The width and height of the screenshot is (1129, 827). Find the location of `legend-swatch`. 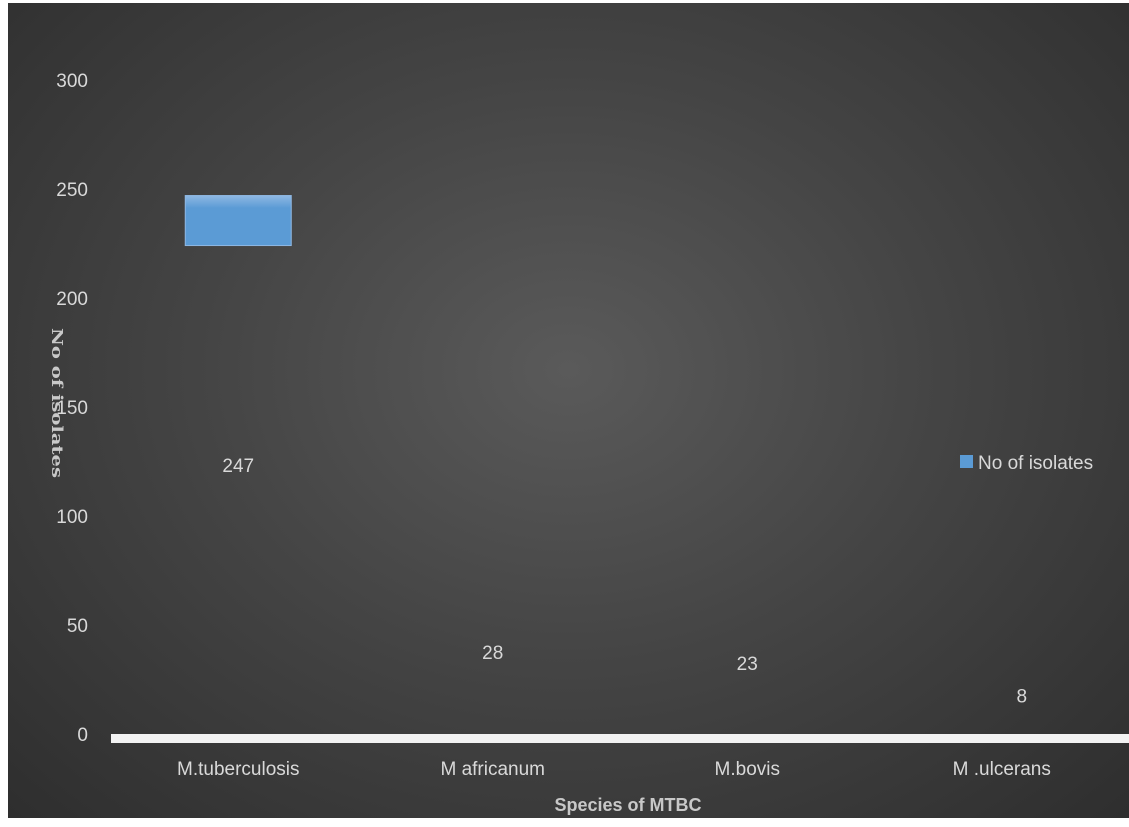

legend-swatch is located at coordinates (966, 461).